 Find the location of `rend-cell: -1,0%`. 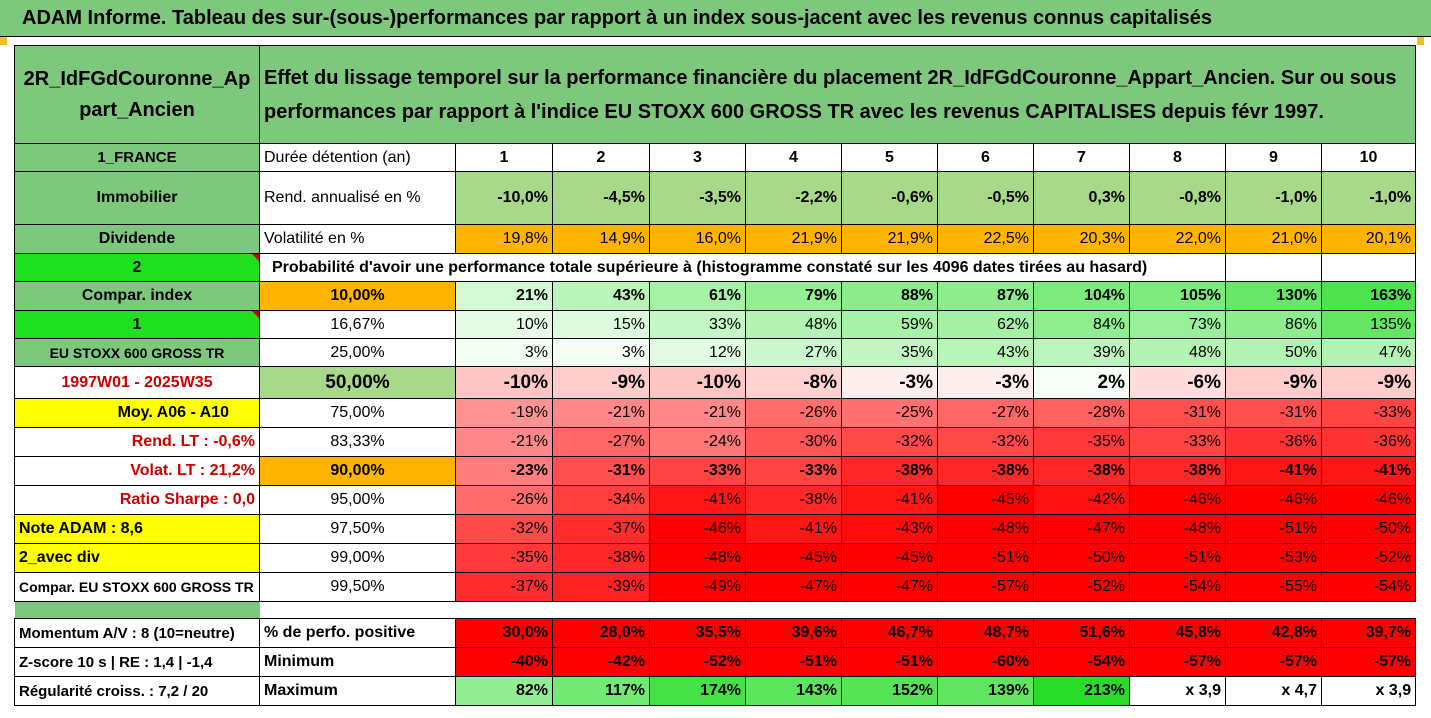

rend-cell: -1,0% is located at coordinates (1368, 198).